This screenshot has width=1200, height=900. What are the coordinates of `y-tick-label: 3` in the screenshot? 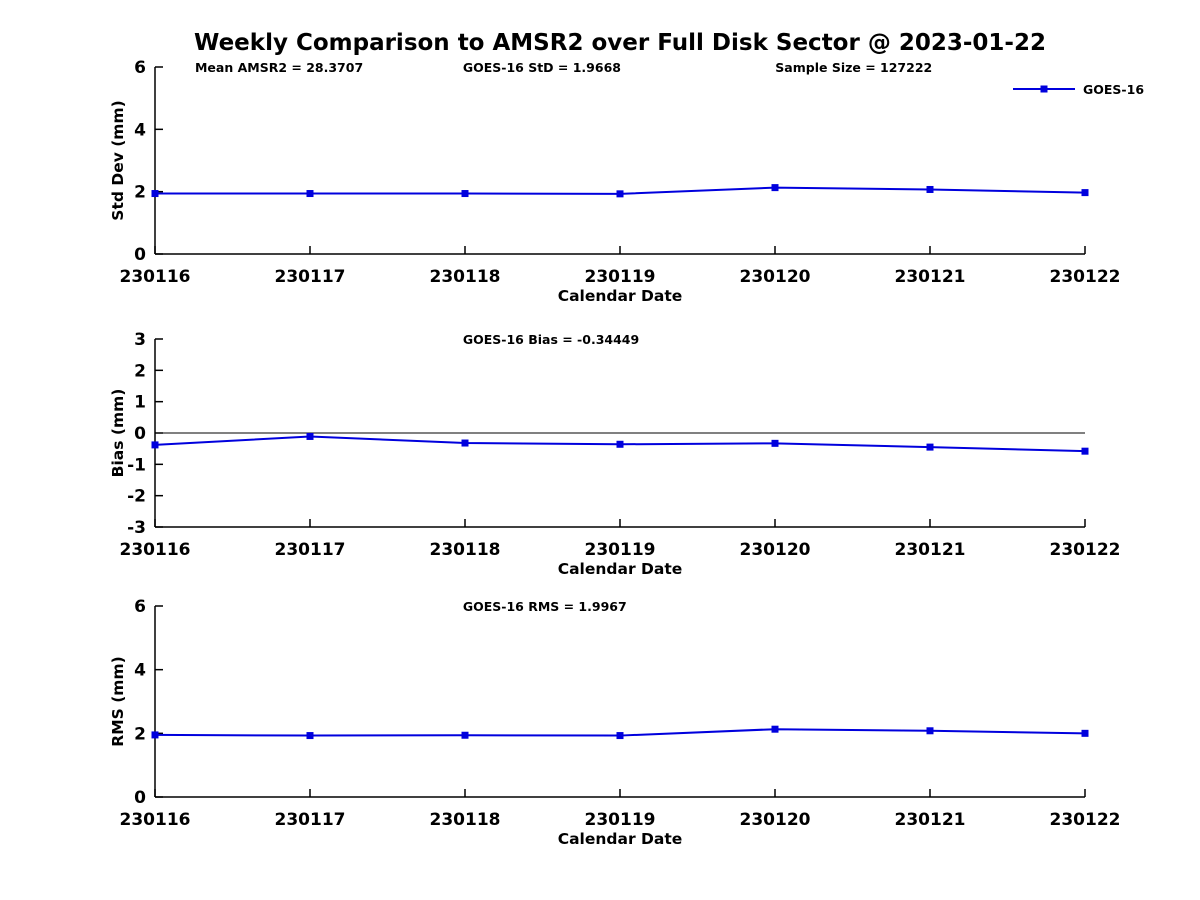 It's located at (140, 340).